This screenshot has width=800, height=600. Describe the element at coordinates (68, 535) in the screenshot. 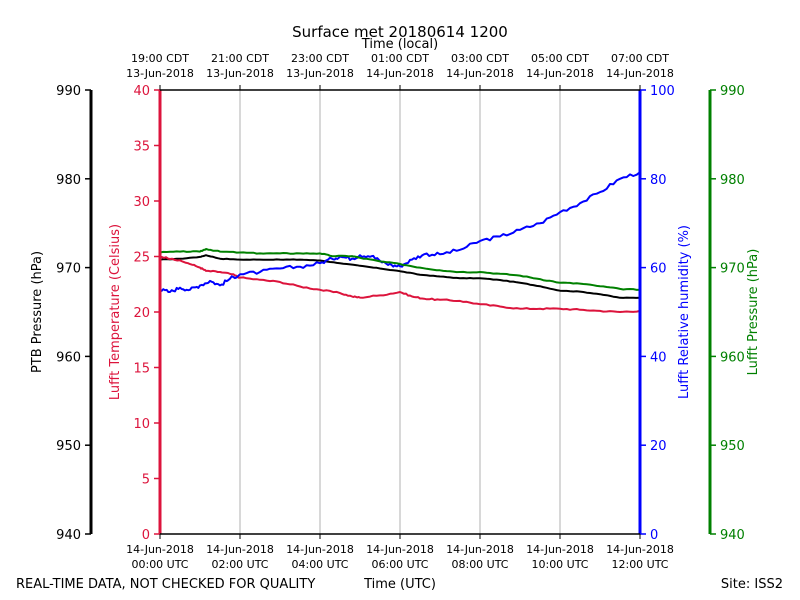

I see `tick-label-ptb: 940` at that location.